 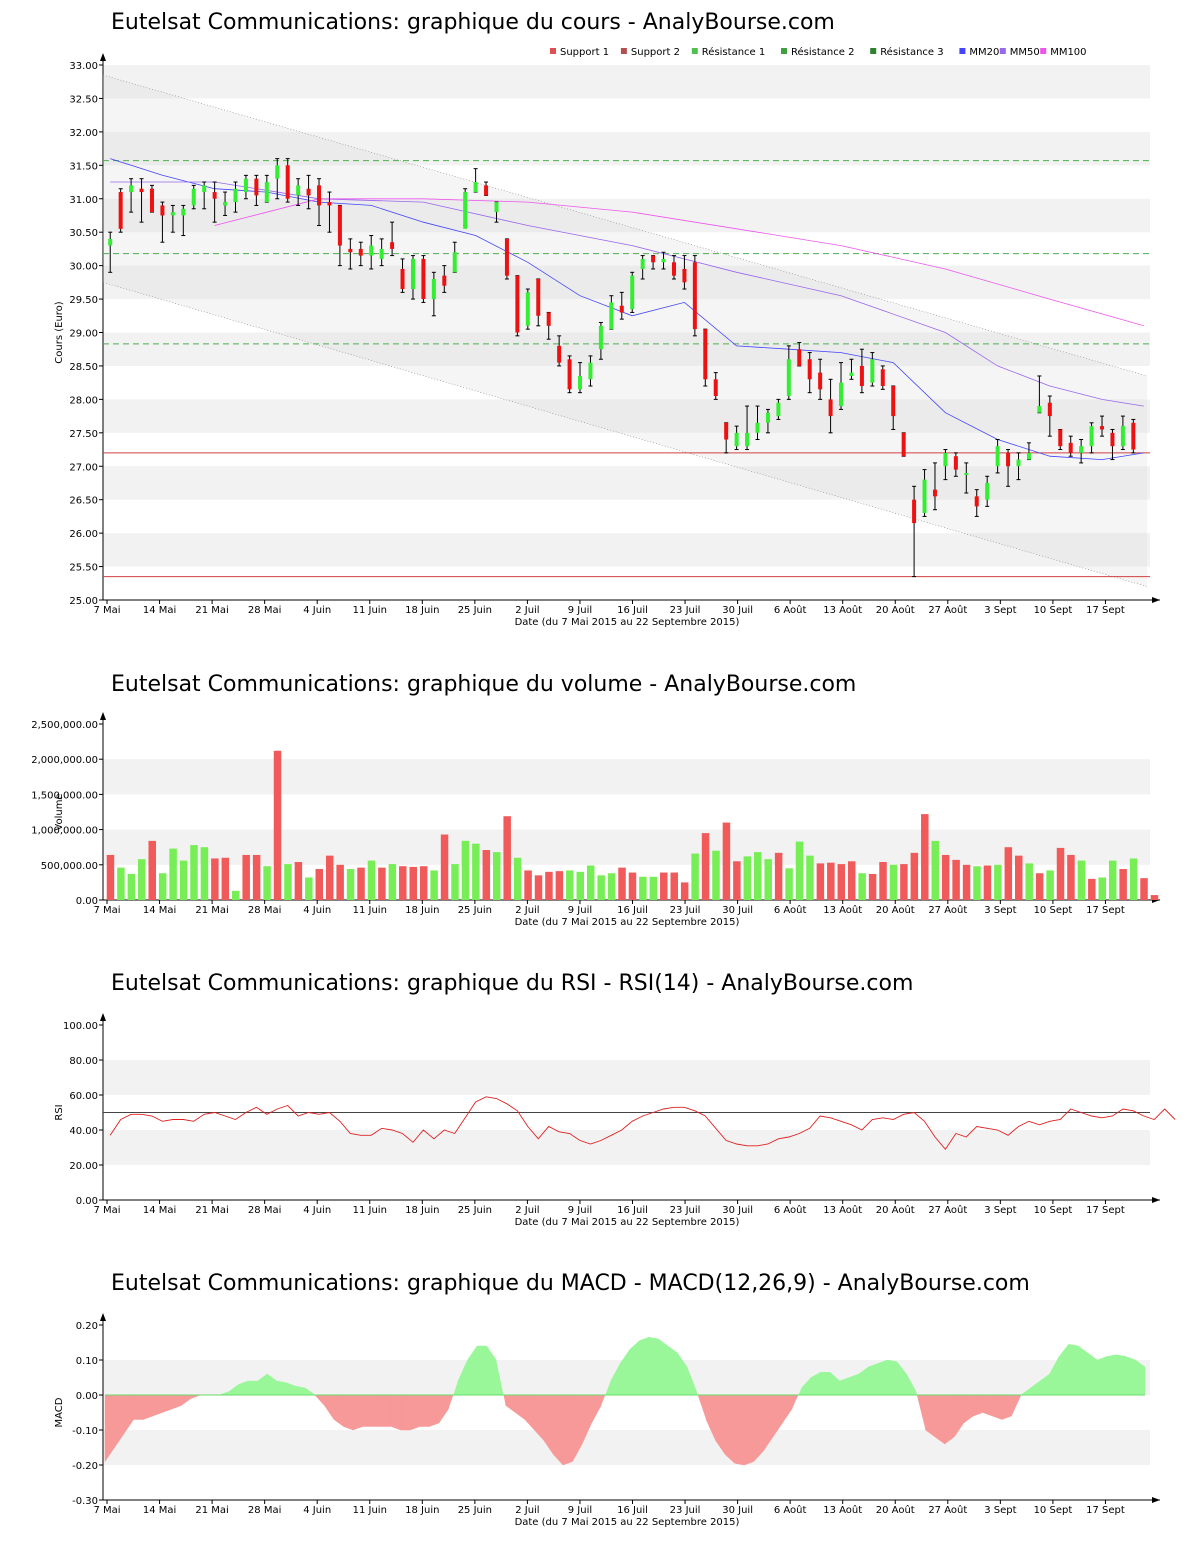 What do you see at coordinates (69, 866) in the screenshot?
I see `y-tick-label: 500,000.00` at bounding box center [69, 866].